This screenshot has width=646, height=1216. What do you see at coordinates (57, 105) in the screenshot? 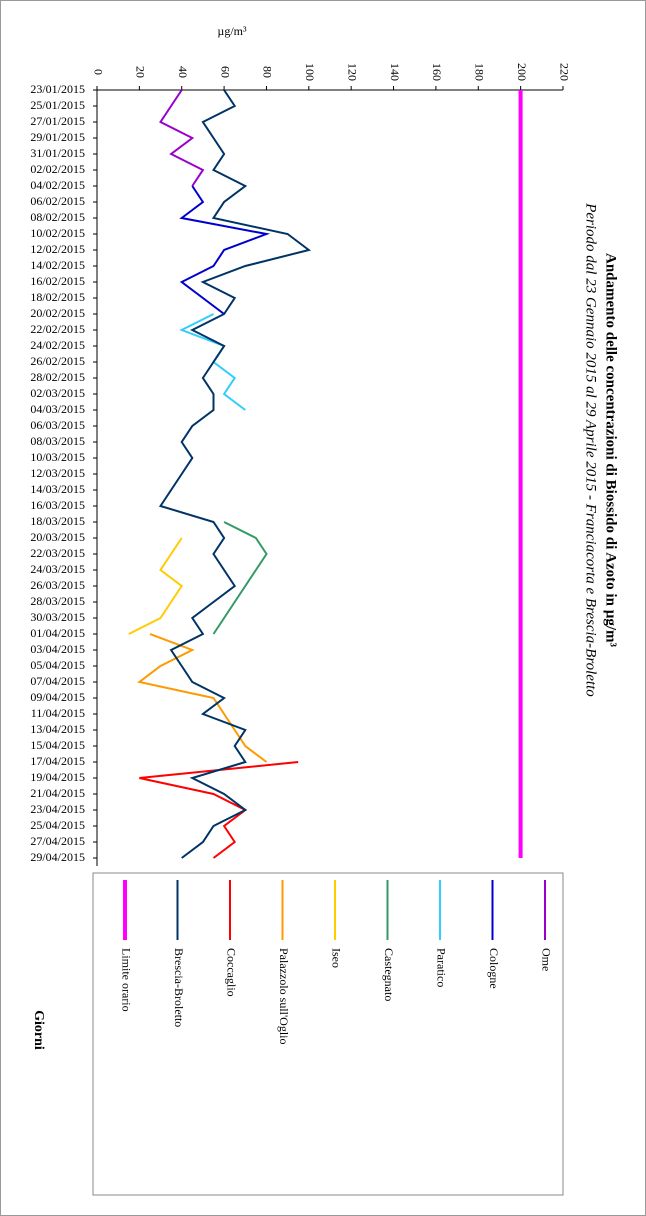
I see `x-tick-label: 25/01/2015` at bounding box center [57, 105].